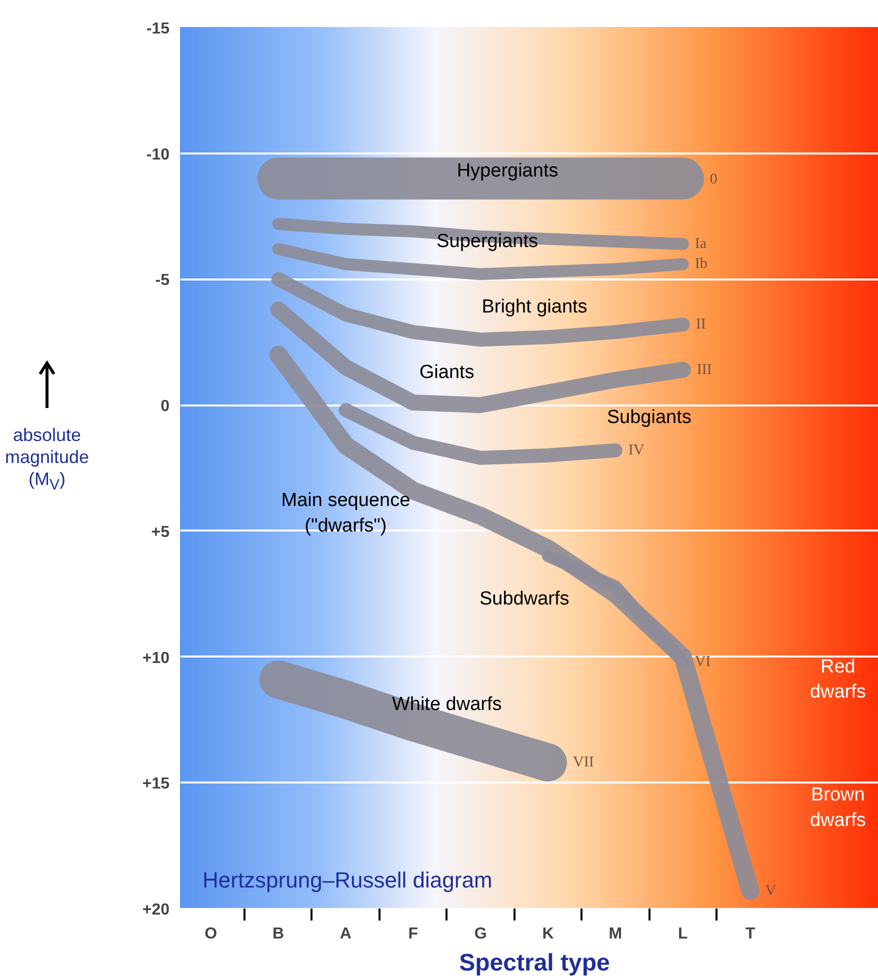  I want to click on x-tick-label: F, so click(413, 934).